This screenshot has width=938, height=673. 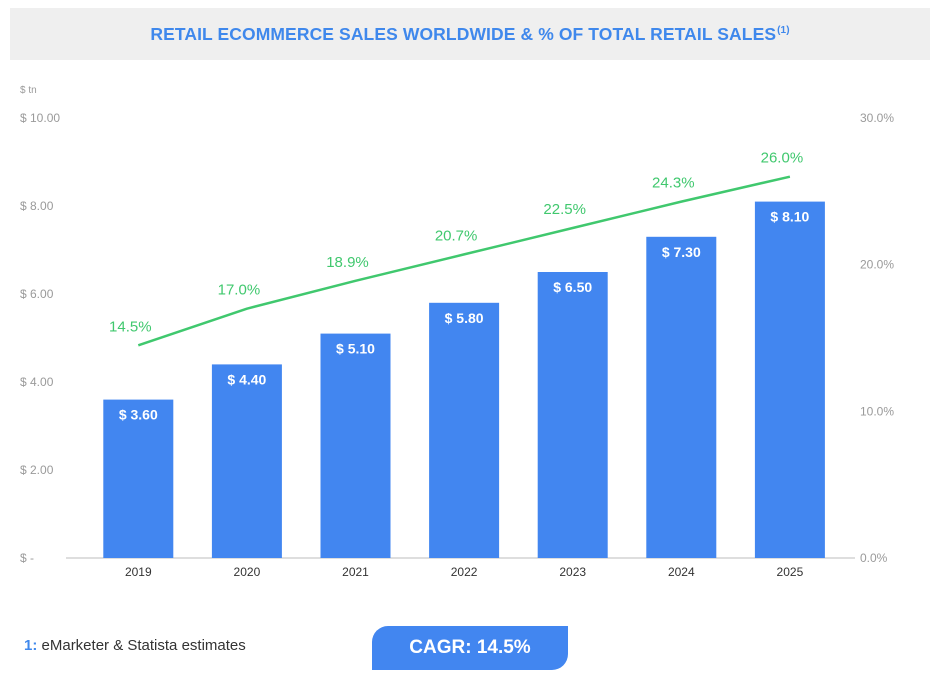 I want to click on y-tick-label: $ 2.00, so click(x=37, y=470).